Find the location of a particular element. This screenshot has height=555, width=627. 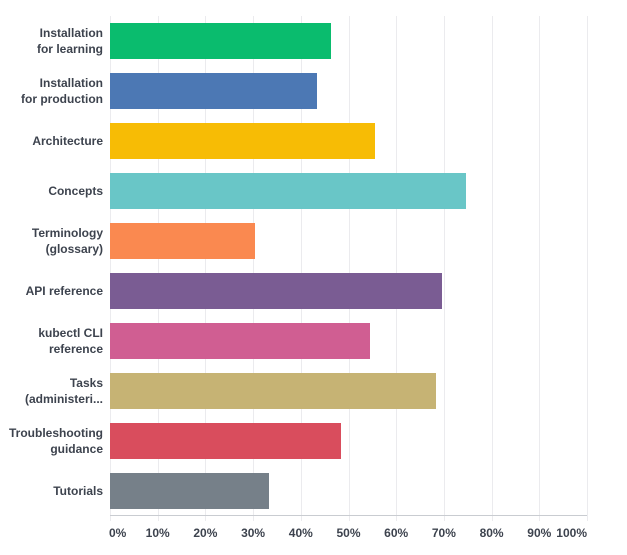

x-axis-line is located at coordinates (348, 515).